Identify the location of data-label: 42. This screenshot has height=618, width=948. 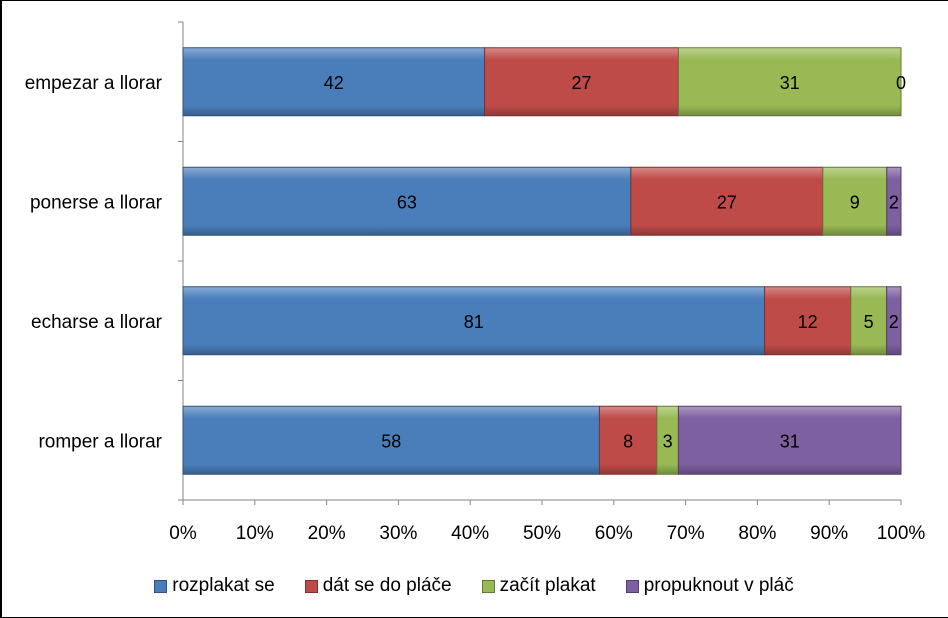
(334, 83).